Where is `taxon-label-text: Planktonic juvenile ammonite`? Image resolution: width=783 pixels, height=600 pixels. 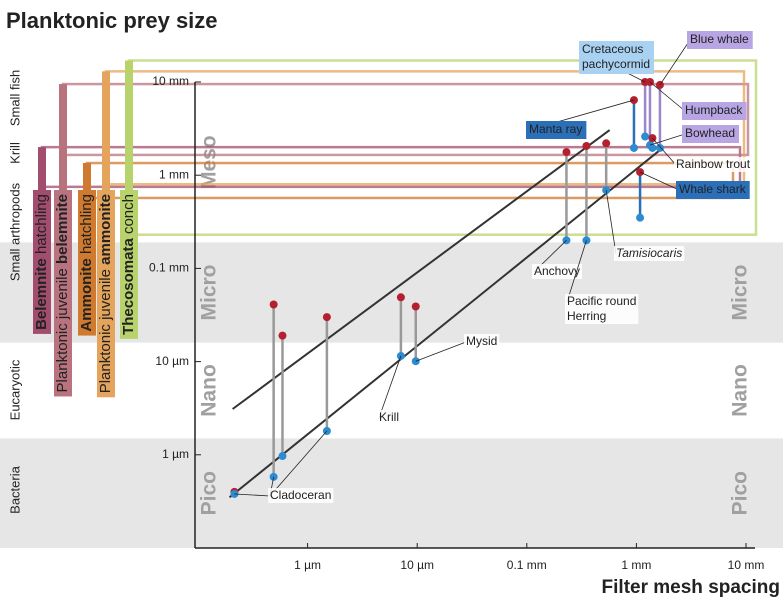
taxon-label-text: Planktonic juvenile ammonite is located at coordinates (105, 293).